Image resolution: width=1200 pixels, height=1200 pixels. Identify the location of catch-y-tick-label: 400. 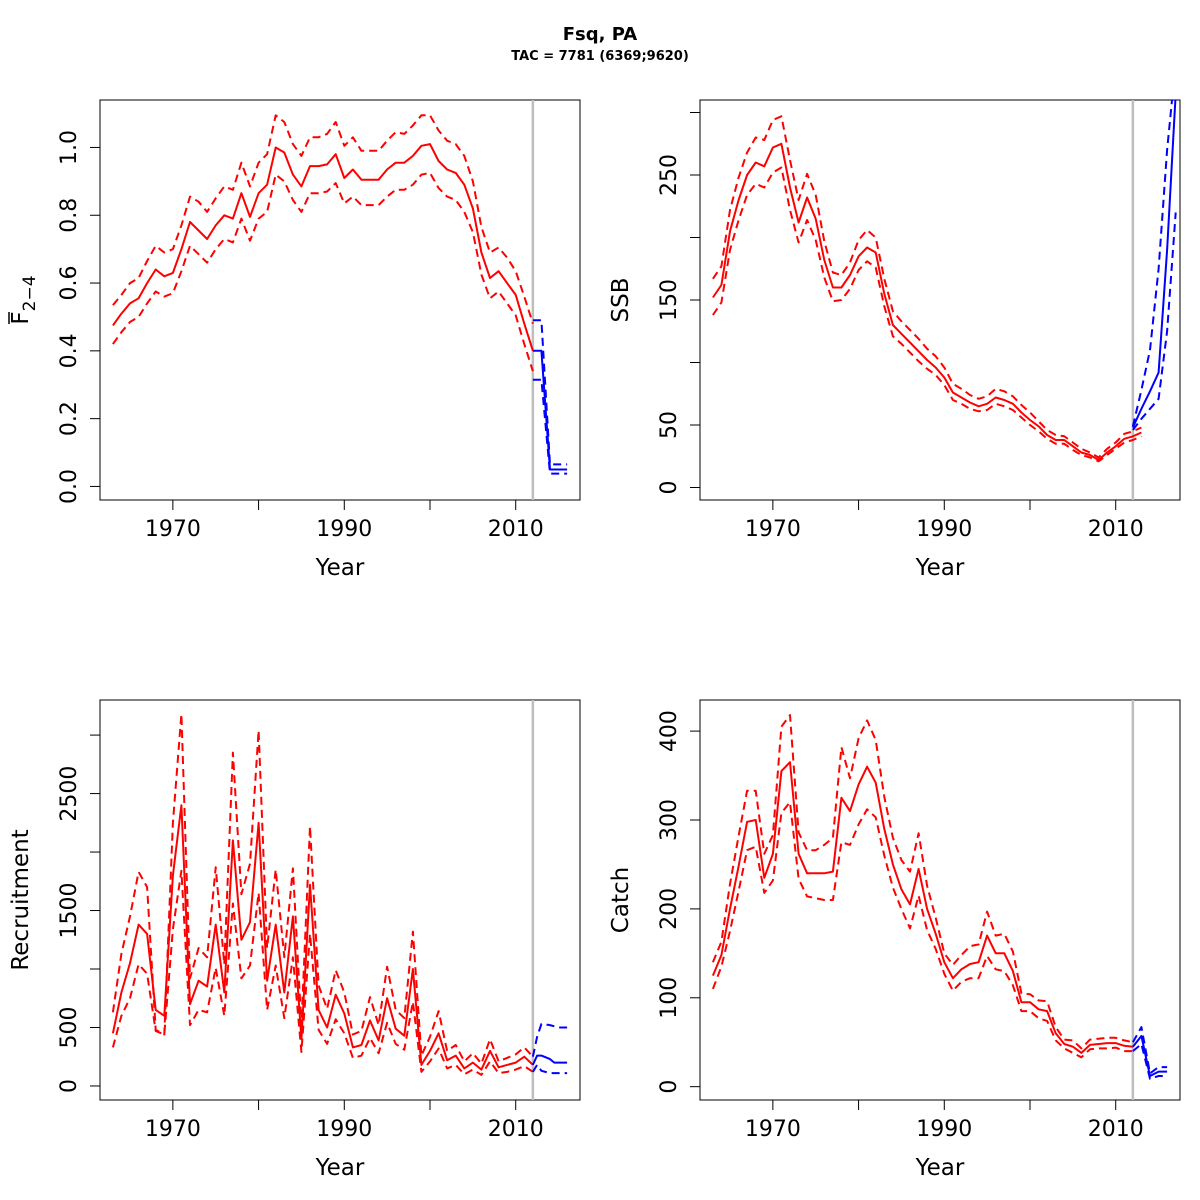
(669, 731).